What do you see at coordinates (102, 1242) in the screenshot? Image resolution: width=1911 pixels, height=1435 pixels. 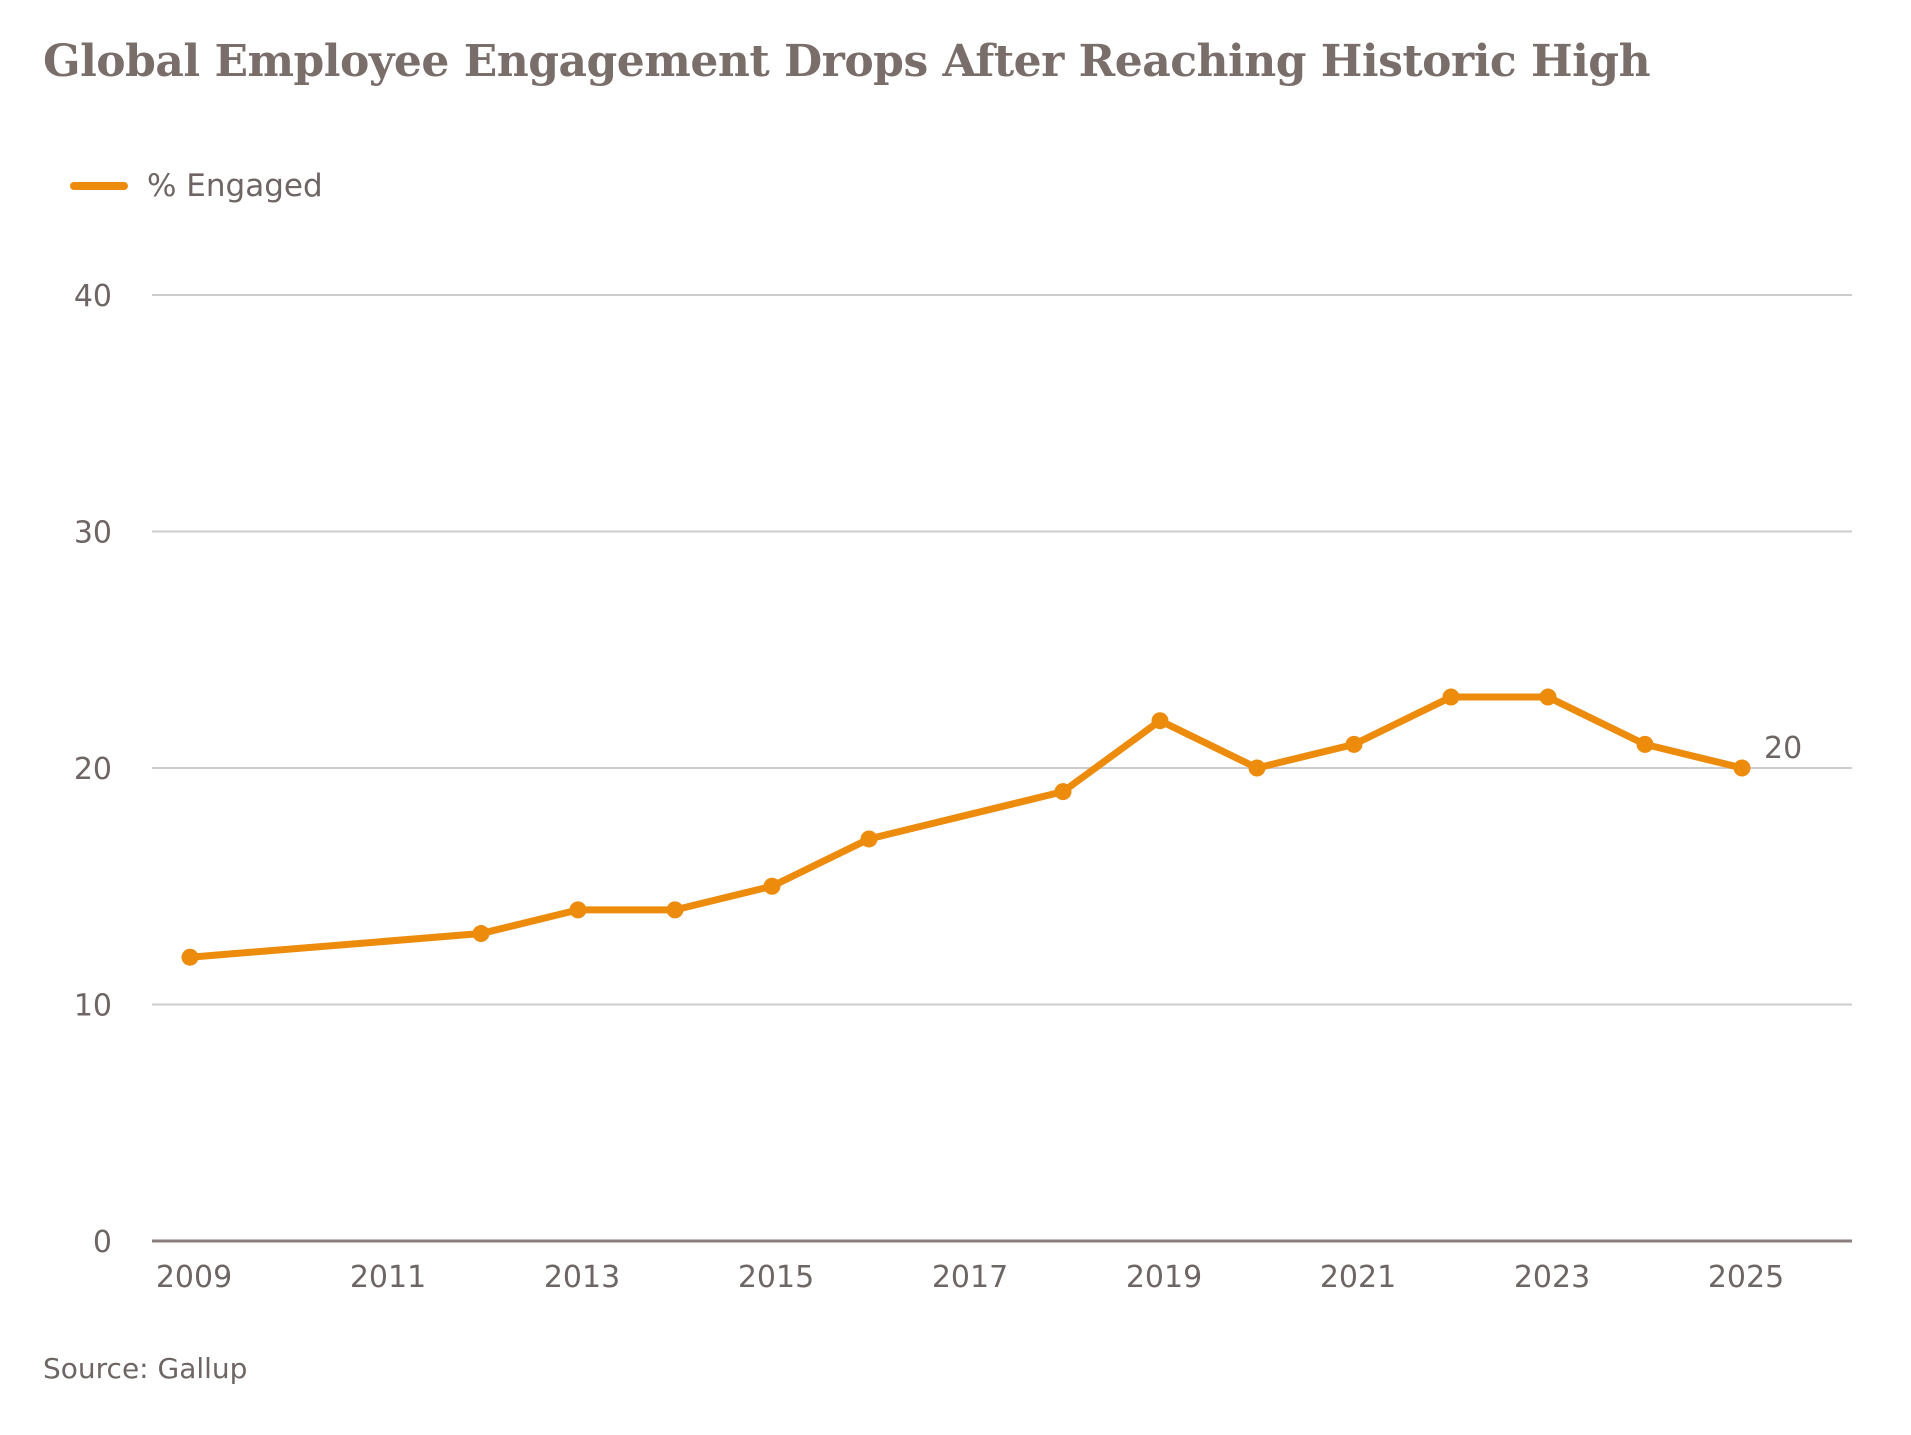 I see `y-tick-label: 0` at bounding box center [102, 1242].